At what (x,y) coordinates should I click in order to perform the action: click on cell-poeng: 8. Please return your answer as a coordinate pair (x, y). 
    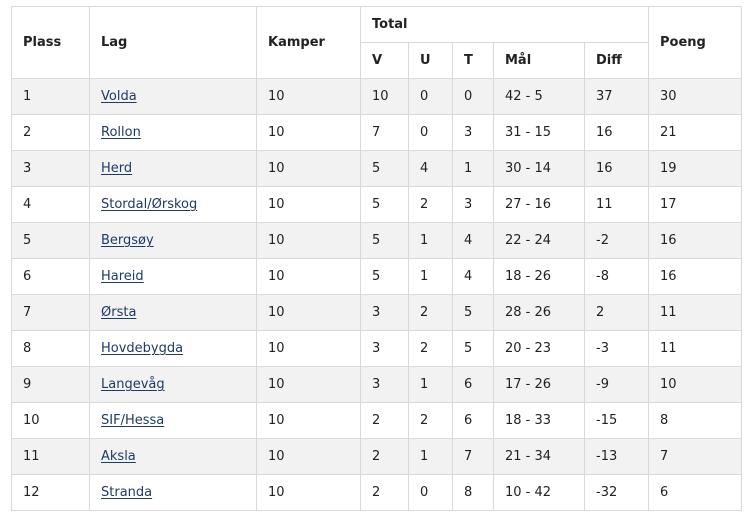
    Looking at the image, I should click on (695, 420).